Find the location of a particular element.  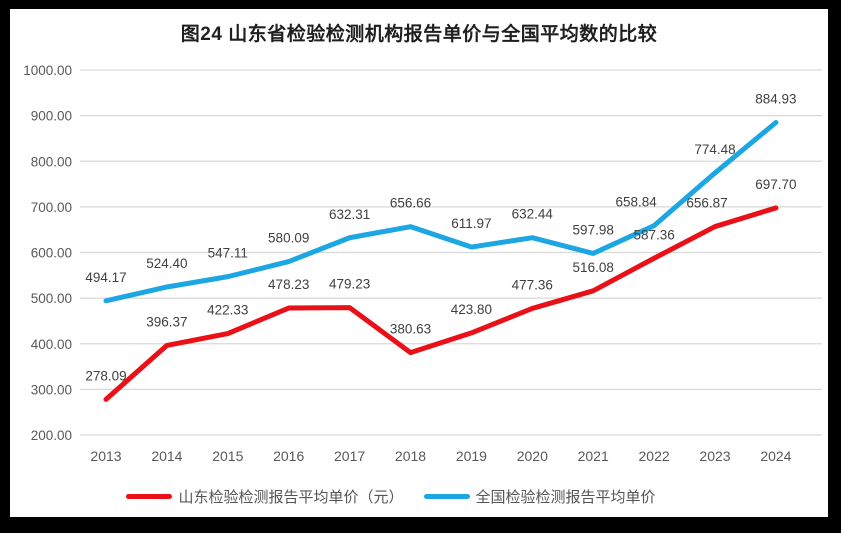

data-label: 494.17 is located at coordinates (105, 277).